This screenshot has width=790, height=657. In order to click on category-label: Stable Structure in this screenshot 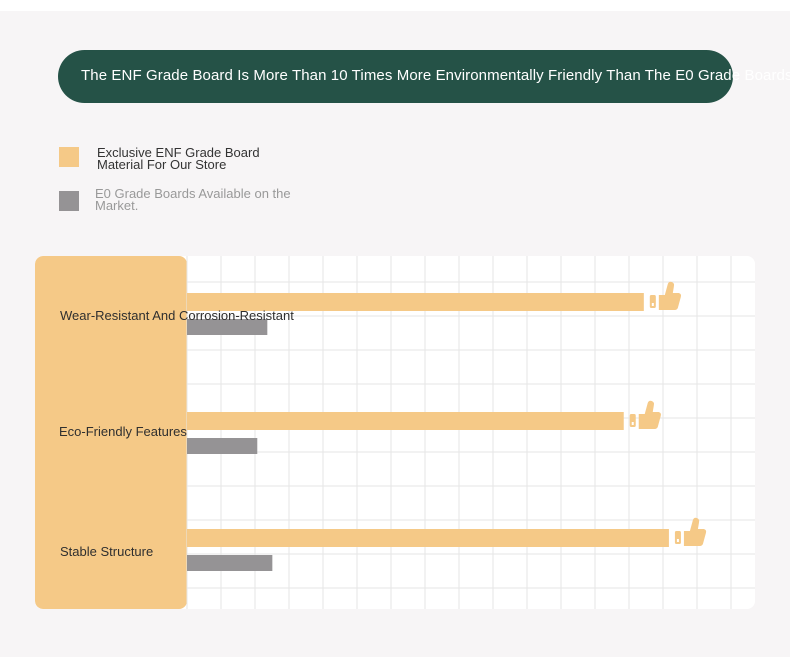, I will do `click(107, 551)`.